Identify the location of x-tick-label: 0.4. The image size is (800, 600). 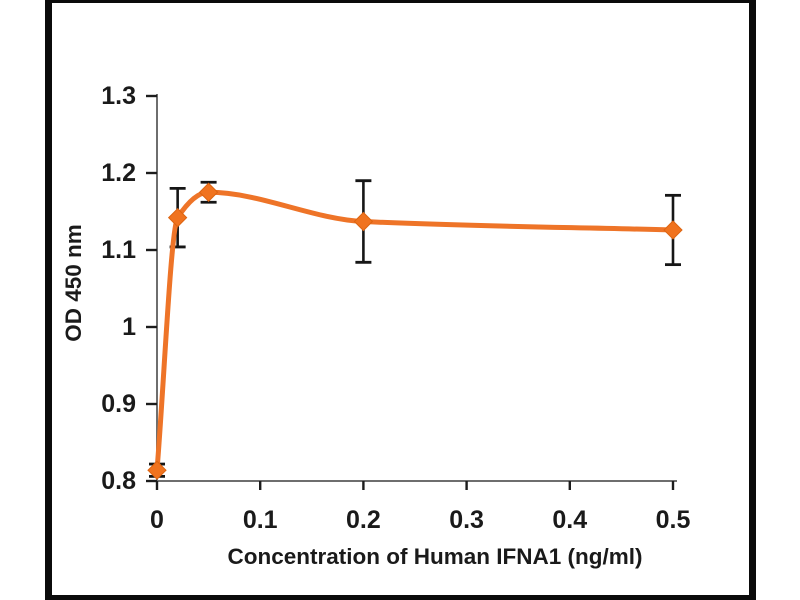
(569, 520).